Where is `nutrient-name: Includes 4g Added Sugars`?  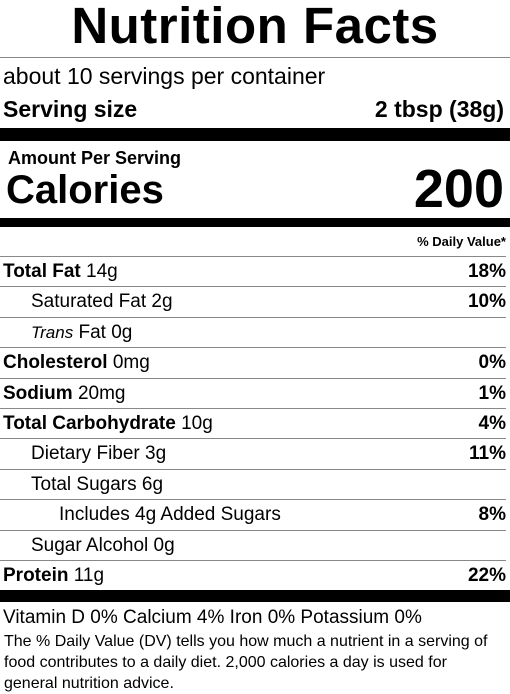 nutrient-name: Includes 4g Added Sugars is located at coordinates (170, 515).